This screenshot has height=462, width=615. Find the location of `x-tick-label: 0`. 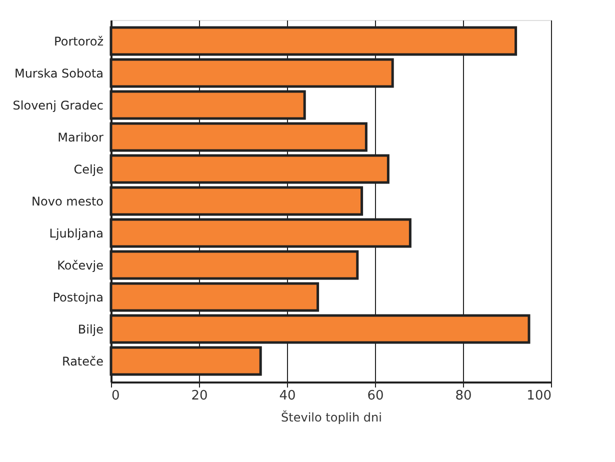

x-tick-label: 0 is located at coordinates (116, 396).